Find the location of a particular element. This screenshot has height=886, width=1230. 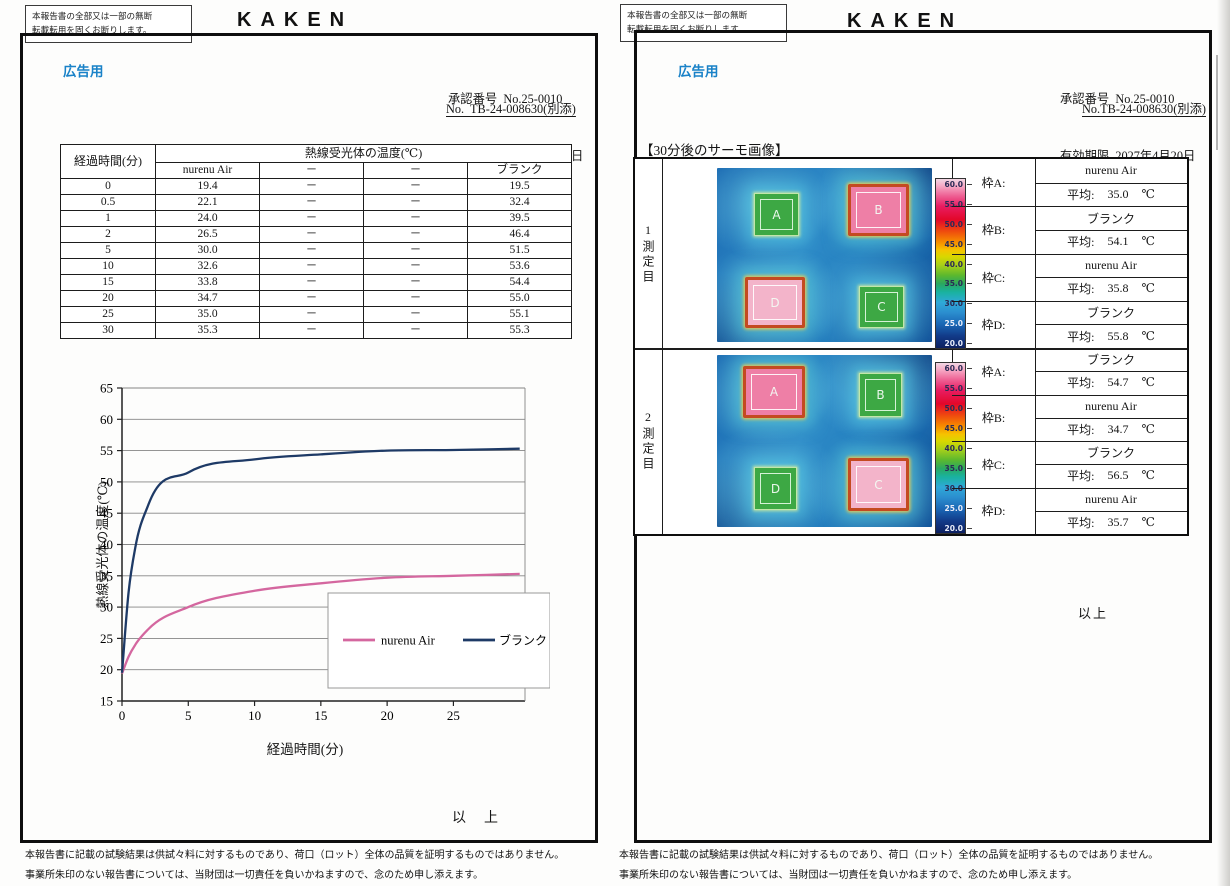

thermo-section-title: 【30分後のサーモ画像】 is located at coordinates (714, 150).